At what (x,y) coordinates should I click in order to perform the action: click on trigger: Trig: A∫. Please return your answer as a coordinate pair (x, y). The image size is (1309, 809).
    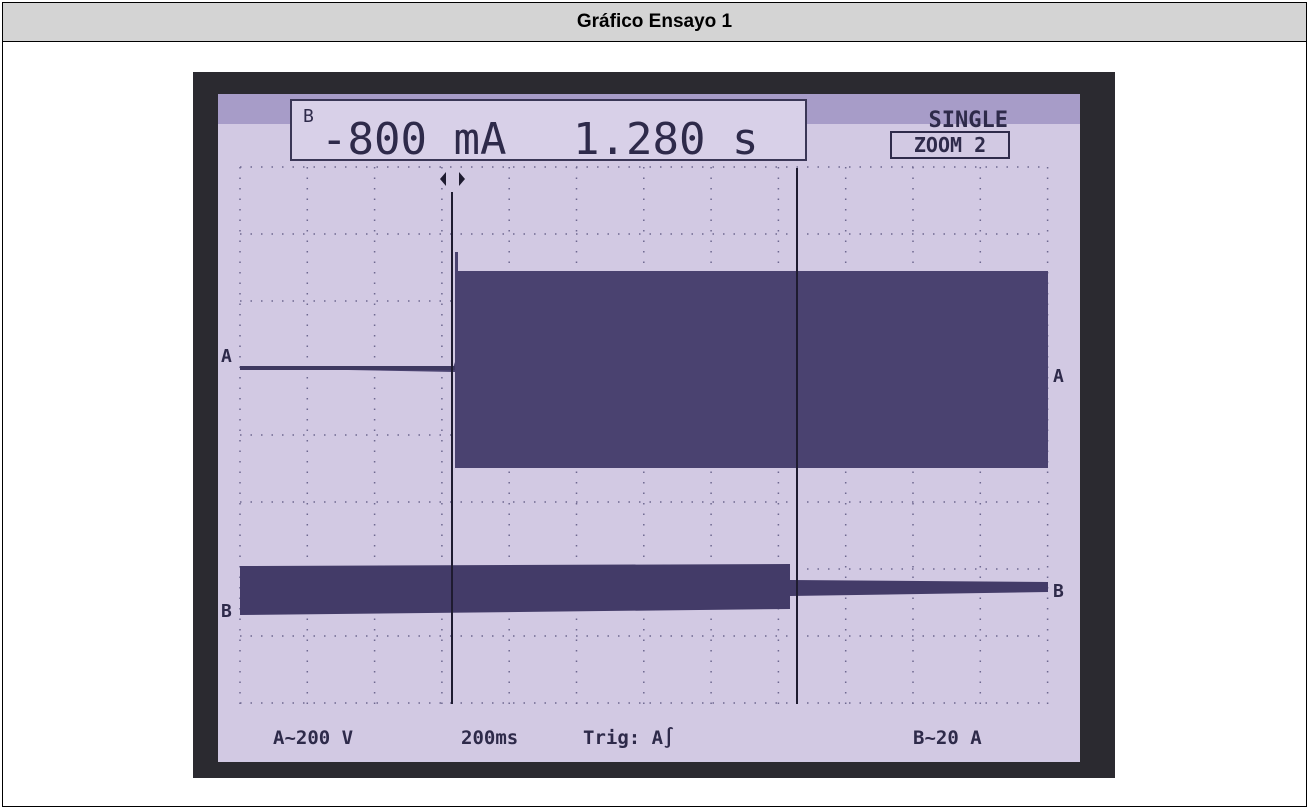
    Looking at the image, I should click on (629, 738).